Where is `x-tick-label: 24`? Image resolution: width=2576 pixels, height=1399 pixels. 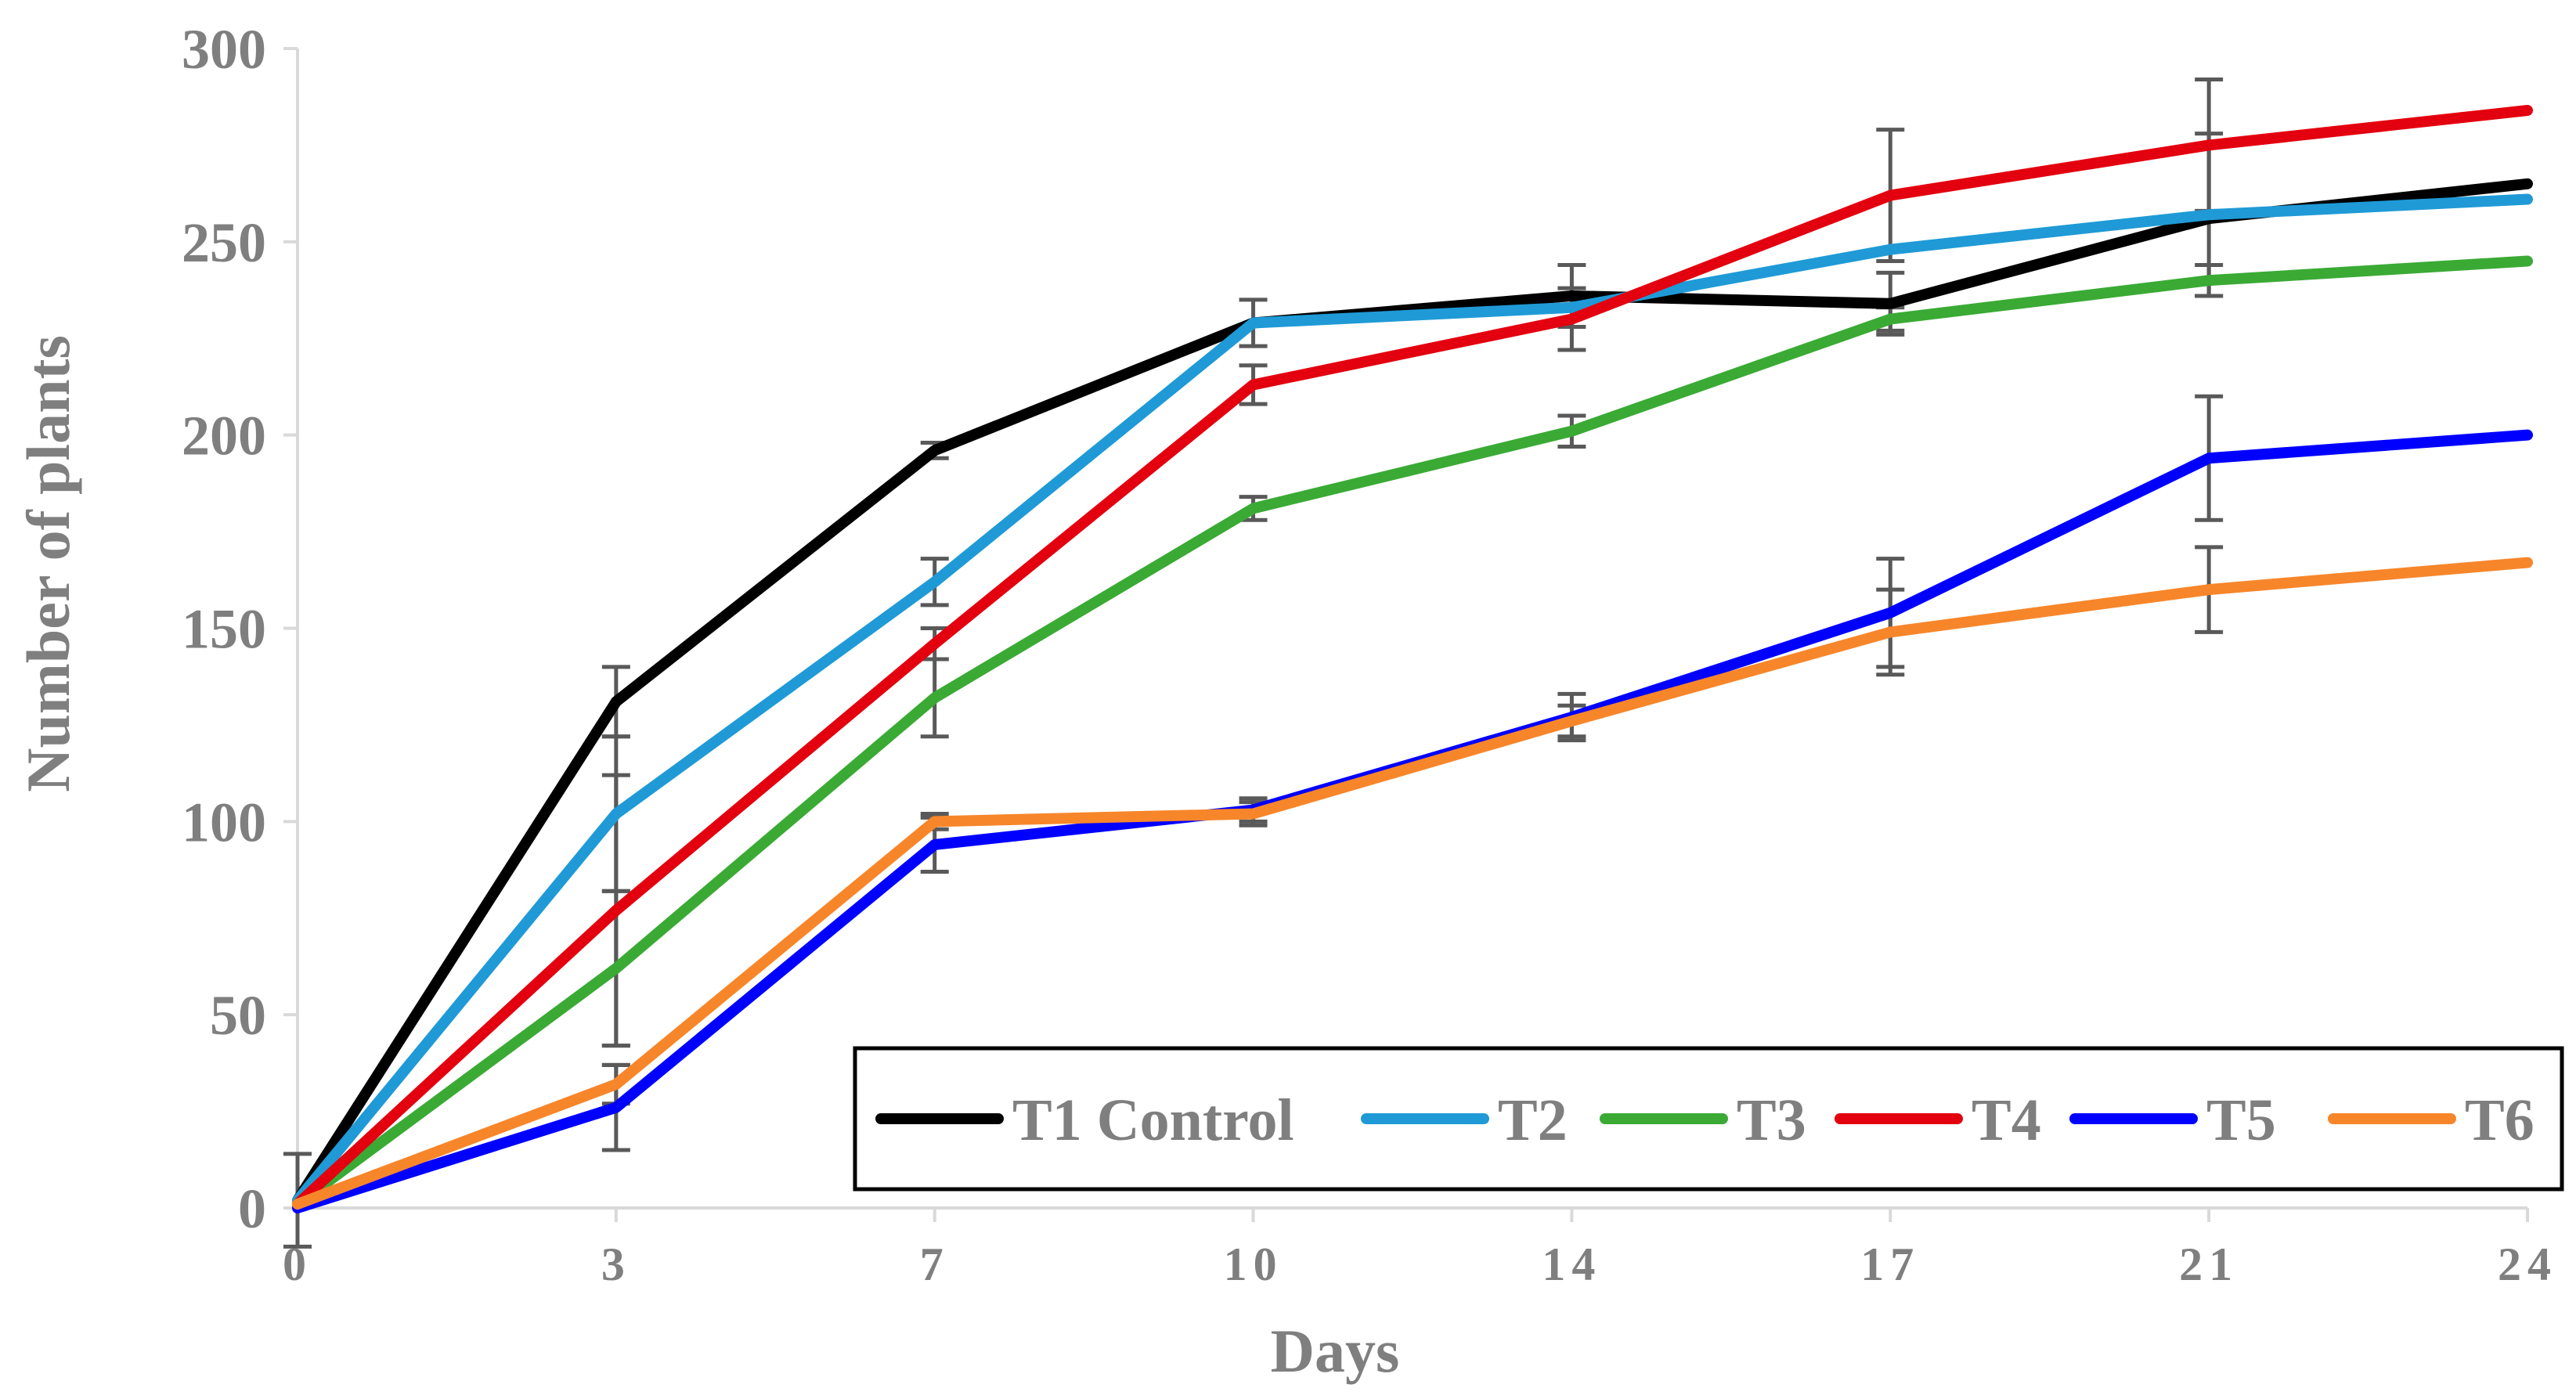 x-tick-label: 24 is located at coordinates (2527, 1265).